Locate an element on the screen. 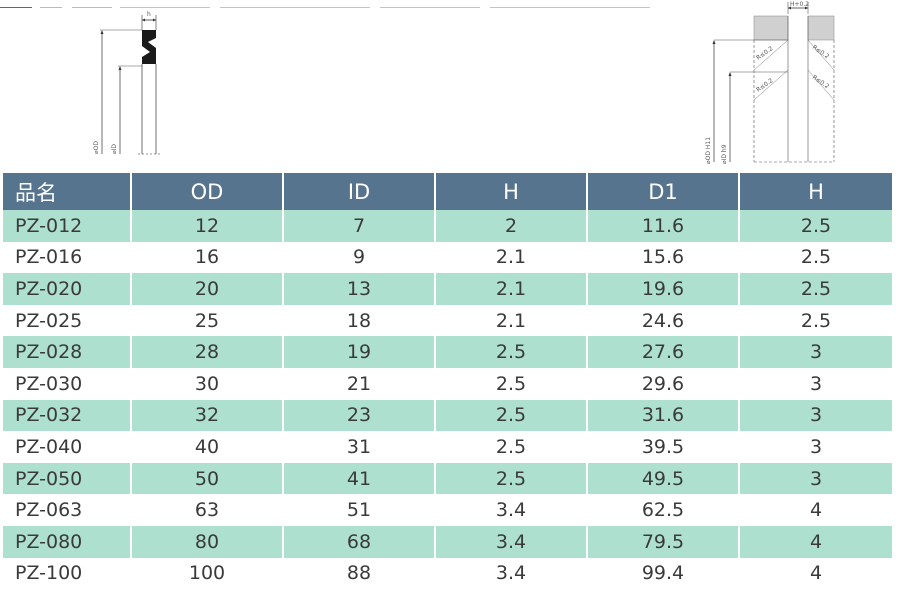  cell-d1: 29.6 is located at coordinates (662, 384).